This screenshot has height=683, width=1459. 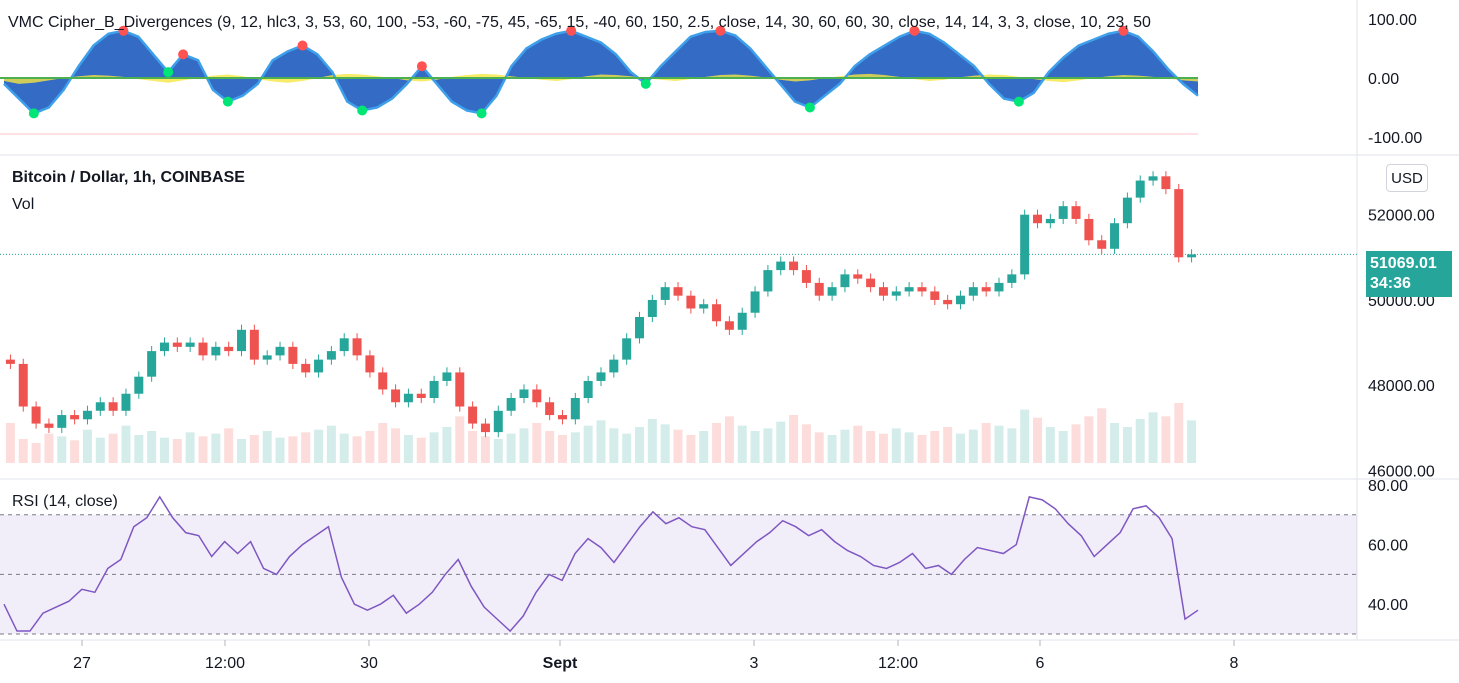 What do you see at coordinates (1388, 605) in the screenshot?
I see `rsi-tick-label: 40.00` at bounding box center [1388, 605].